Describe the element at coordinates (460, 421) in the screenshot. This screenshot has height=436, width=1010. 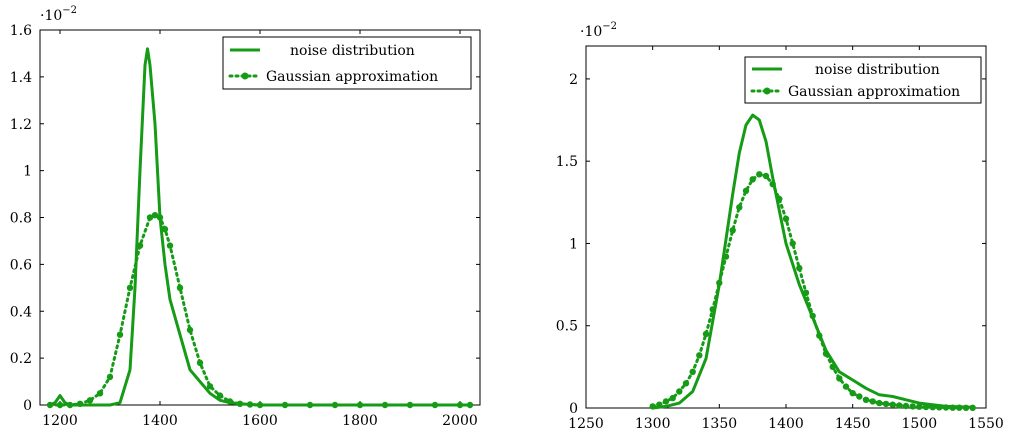
I see `left-x-tick-label: 2000` at that location.